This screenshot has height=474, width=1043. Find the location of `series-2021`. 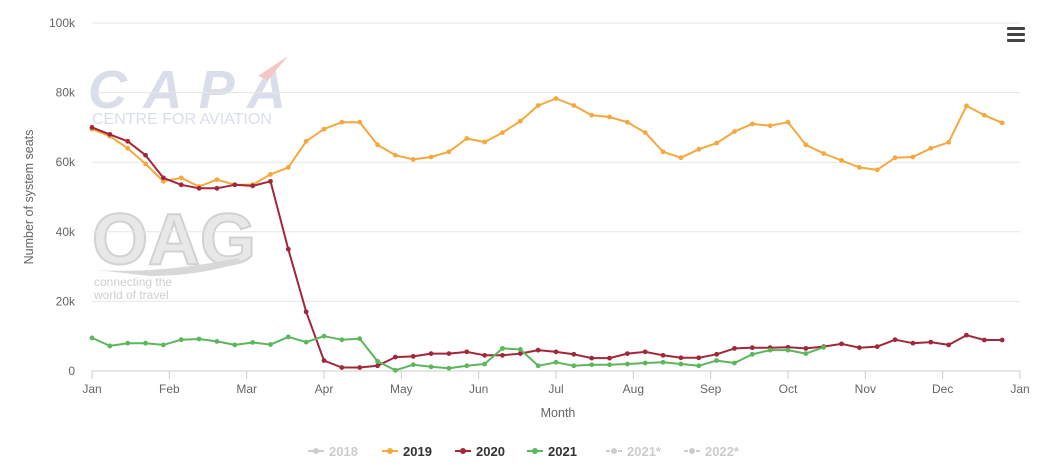

series-2021 is located at coordinates (458, 353).